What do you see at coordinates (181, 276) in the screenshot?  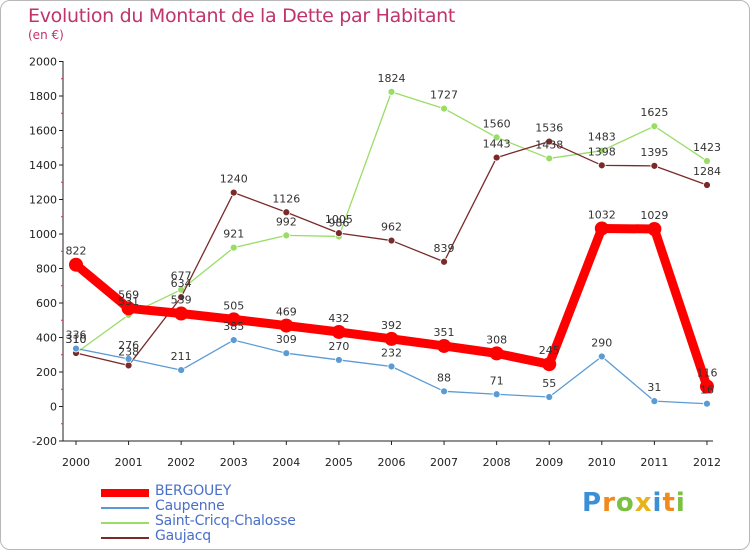 I see `data-label: 677` at bounding box center [181, 276].